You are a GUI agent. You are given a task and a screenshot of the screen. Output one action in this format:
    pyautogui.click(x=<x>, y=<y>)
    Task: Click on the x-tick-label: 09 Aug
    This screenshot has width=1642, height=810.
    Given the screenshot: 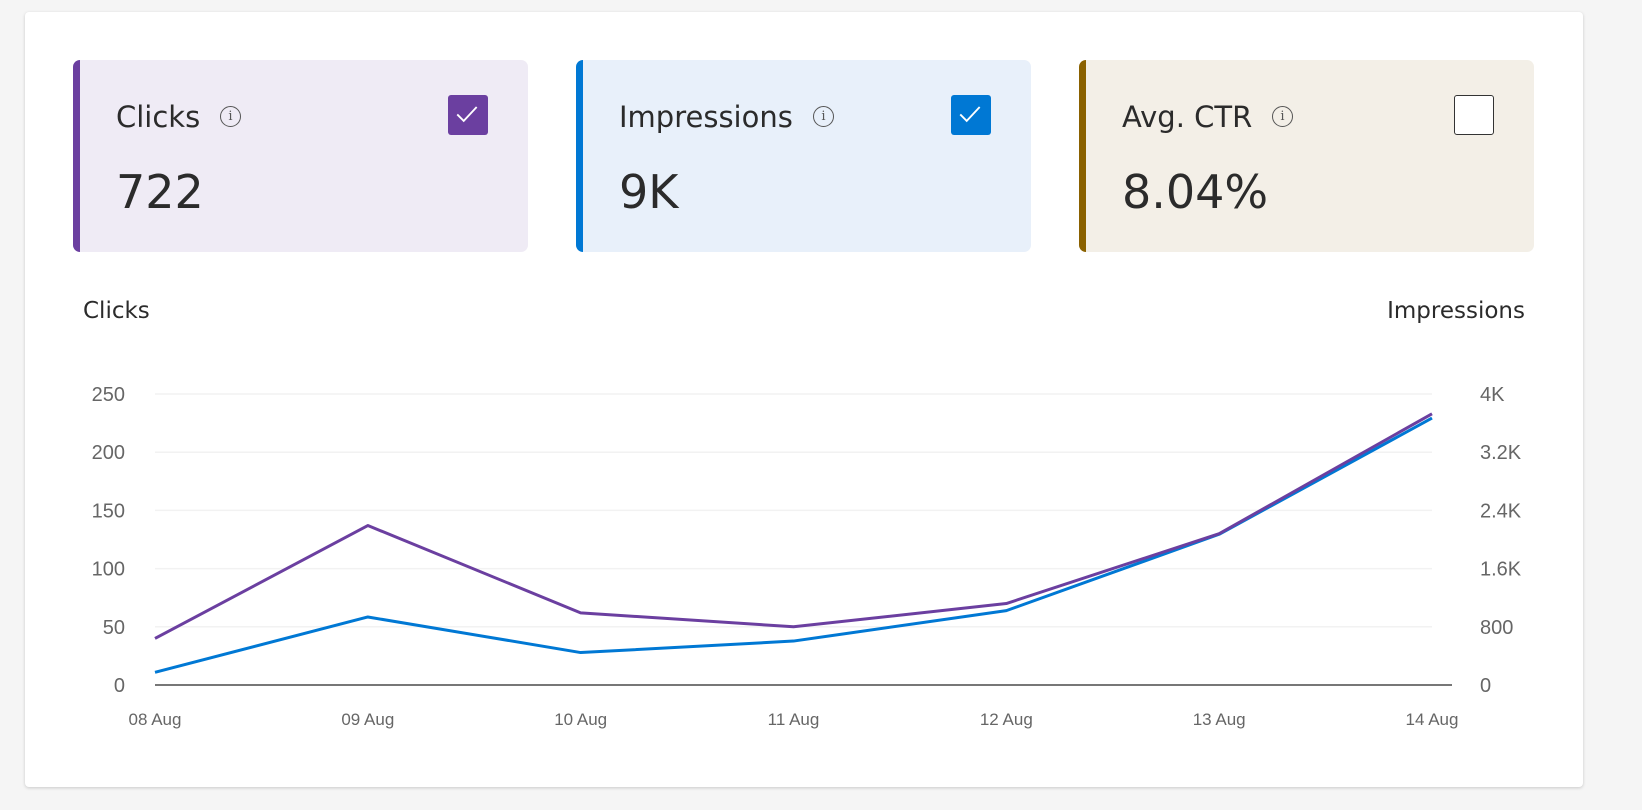 What is the action you would take?
    pyautogui.click(x=367, y=719)
    